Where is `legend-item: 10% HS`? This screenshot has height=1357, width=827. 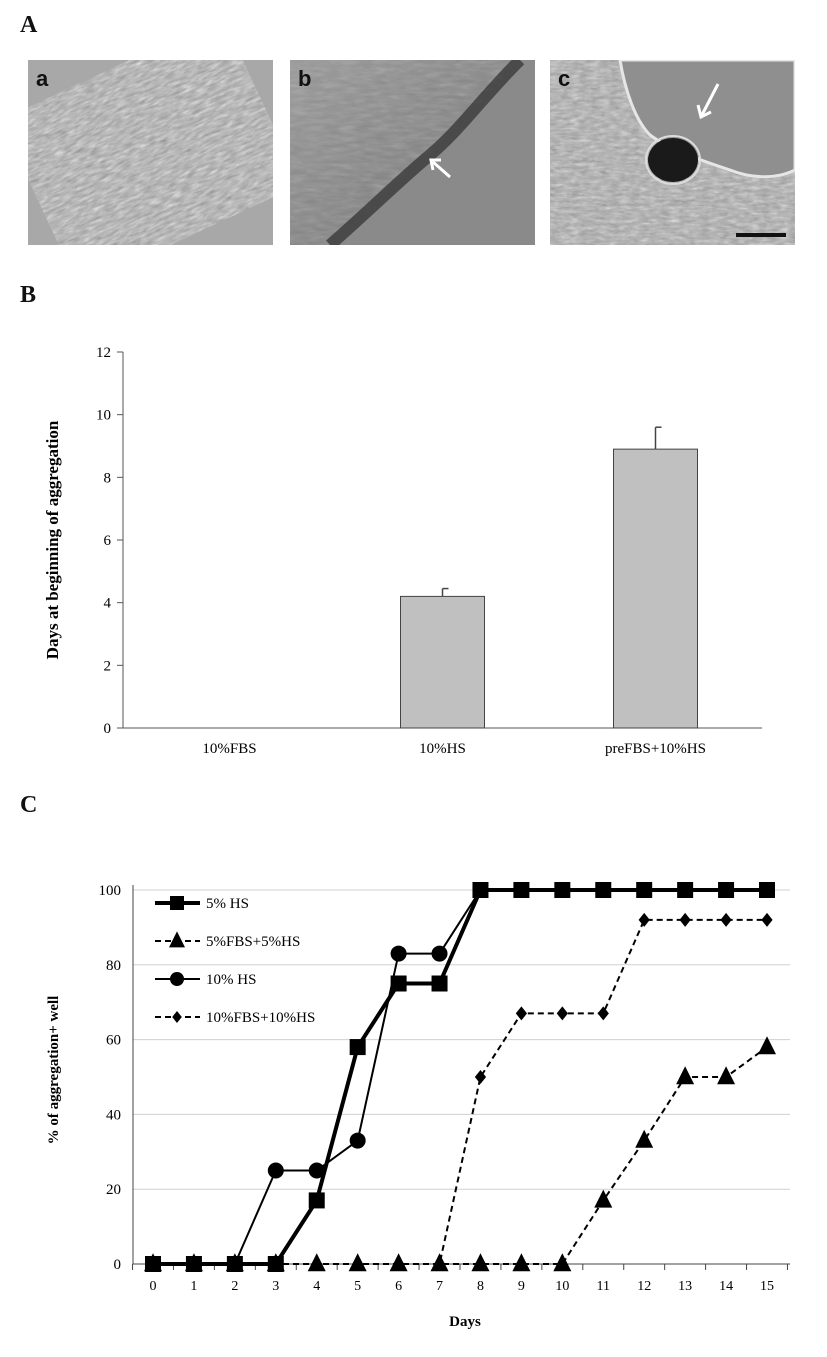 legend-item: 10% HS is located at coordinates (205, 980).